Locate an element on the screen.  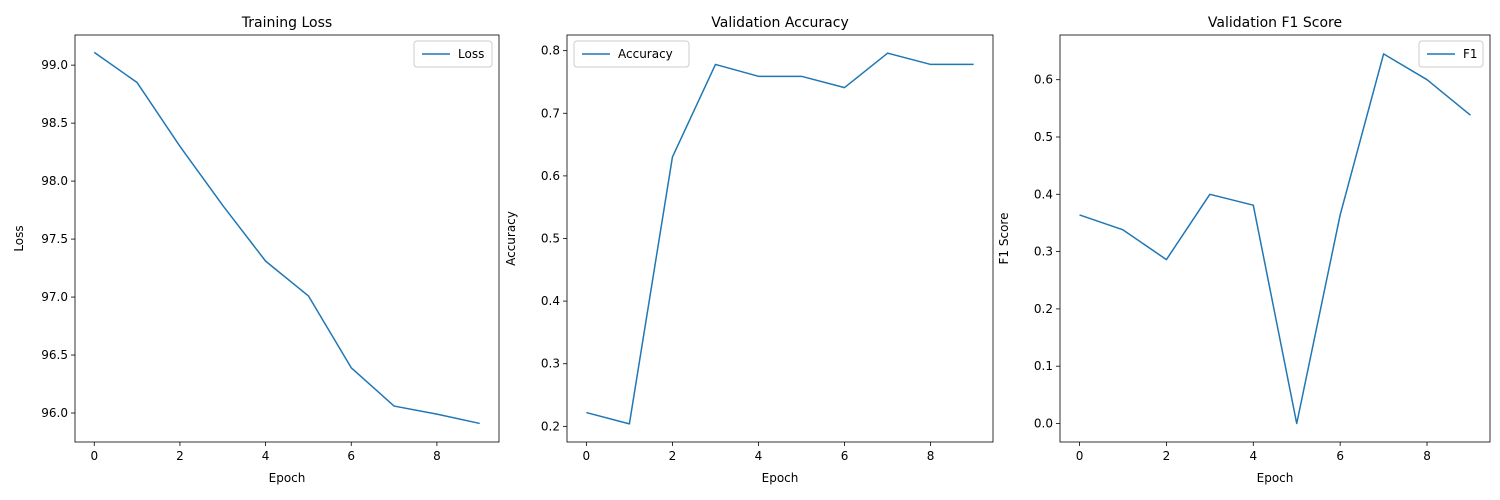
y-tick-label: 97.0 is located at coordinates (54, 297).